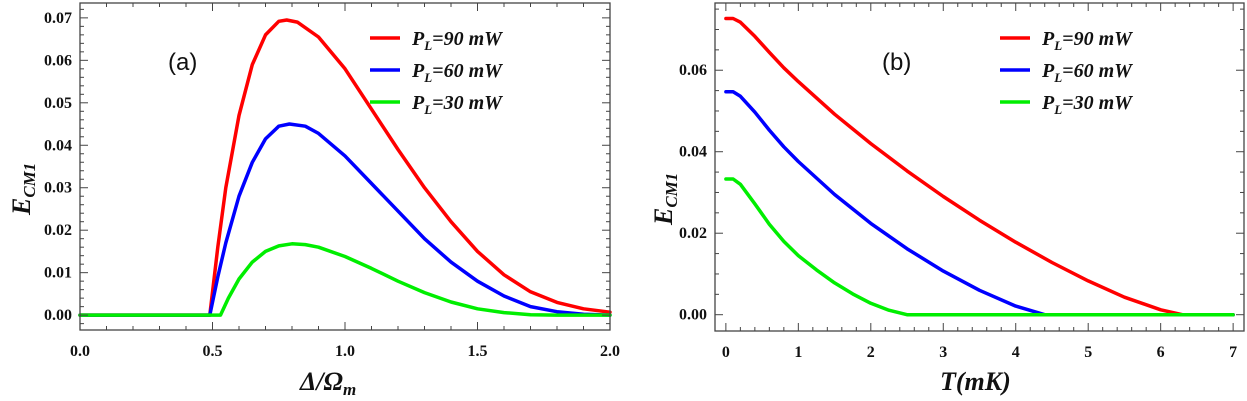 Image resolution: width=1247 pixels, height=401 pixels. I want to click on panel-label: (a), so click(182, 62).